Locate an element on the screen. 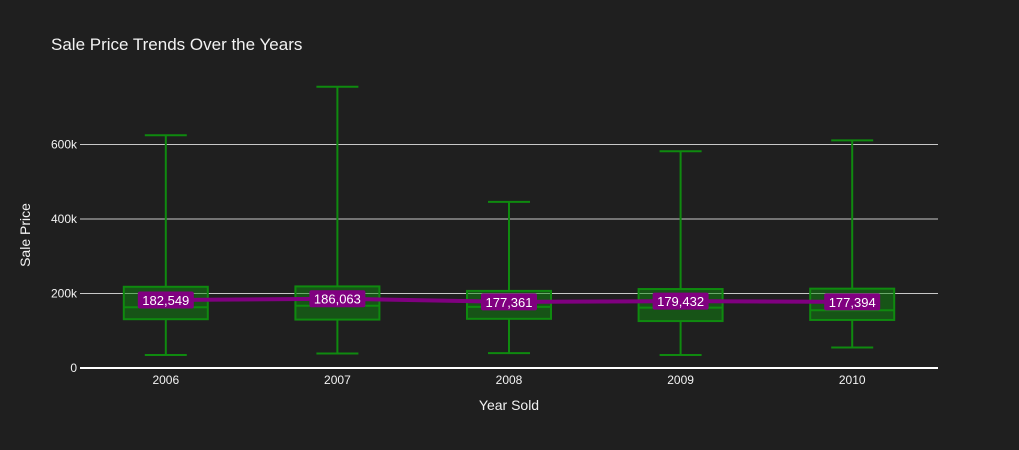 Image resolution: width=1019 pixels, height=450 pixels. mean-data-label: 177,394 is located at coordinates (852, 302).